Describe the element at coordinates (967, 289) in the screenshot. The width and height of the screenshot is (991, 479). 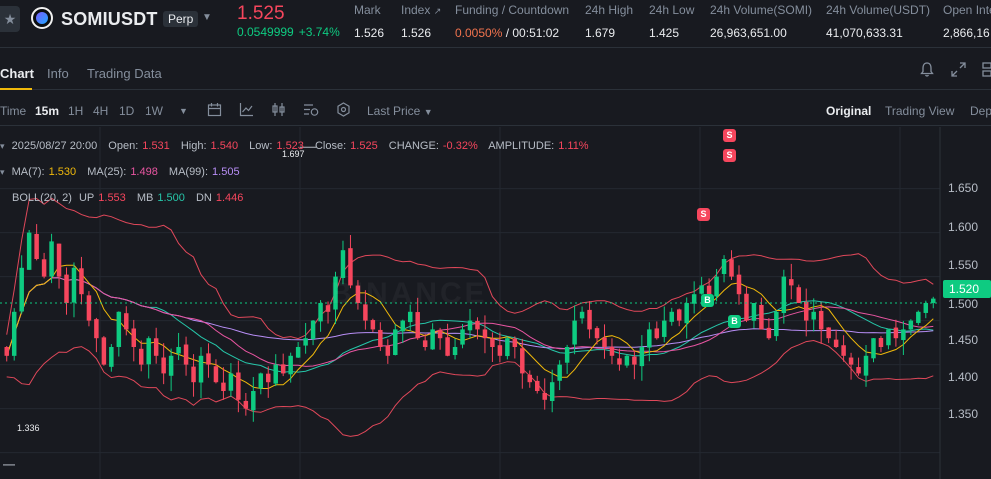
I see `current-price-tag: 1.520` at that location.